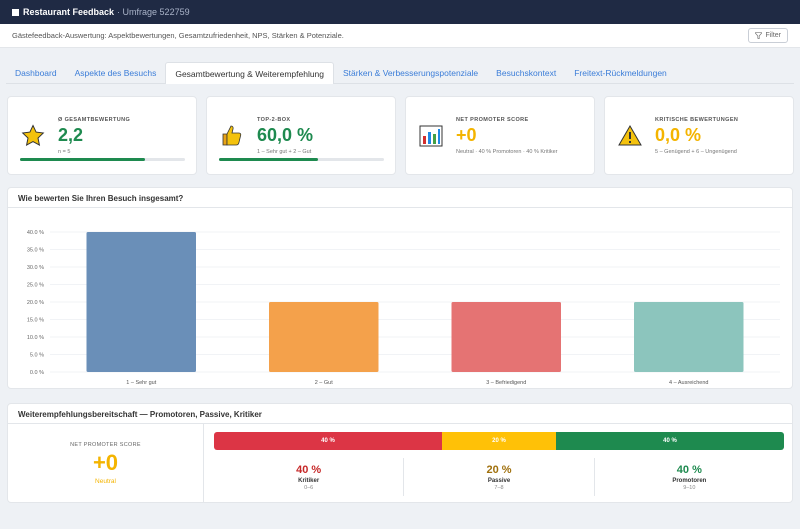 This screenshot has width=800, height=529. I want to click on app-title: Restaurant Feedback, so click(69, 12).